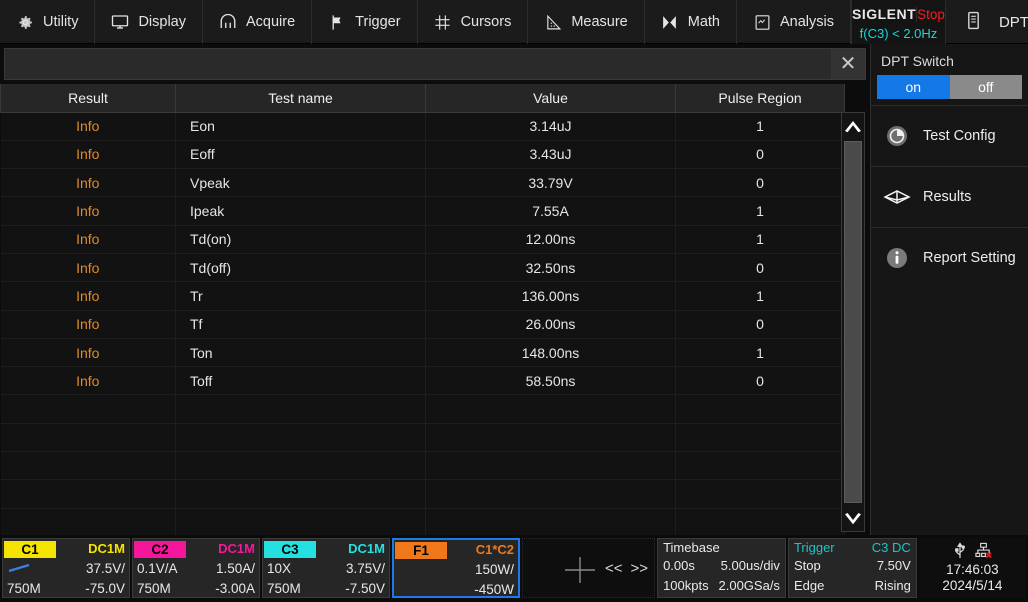  Describe the element at coordinates (550, 211) in the screenshot. I see `cell-value: 7.55A` at that location.